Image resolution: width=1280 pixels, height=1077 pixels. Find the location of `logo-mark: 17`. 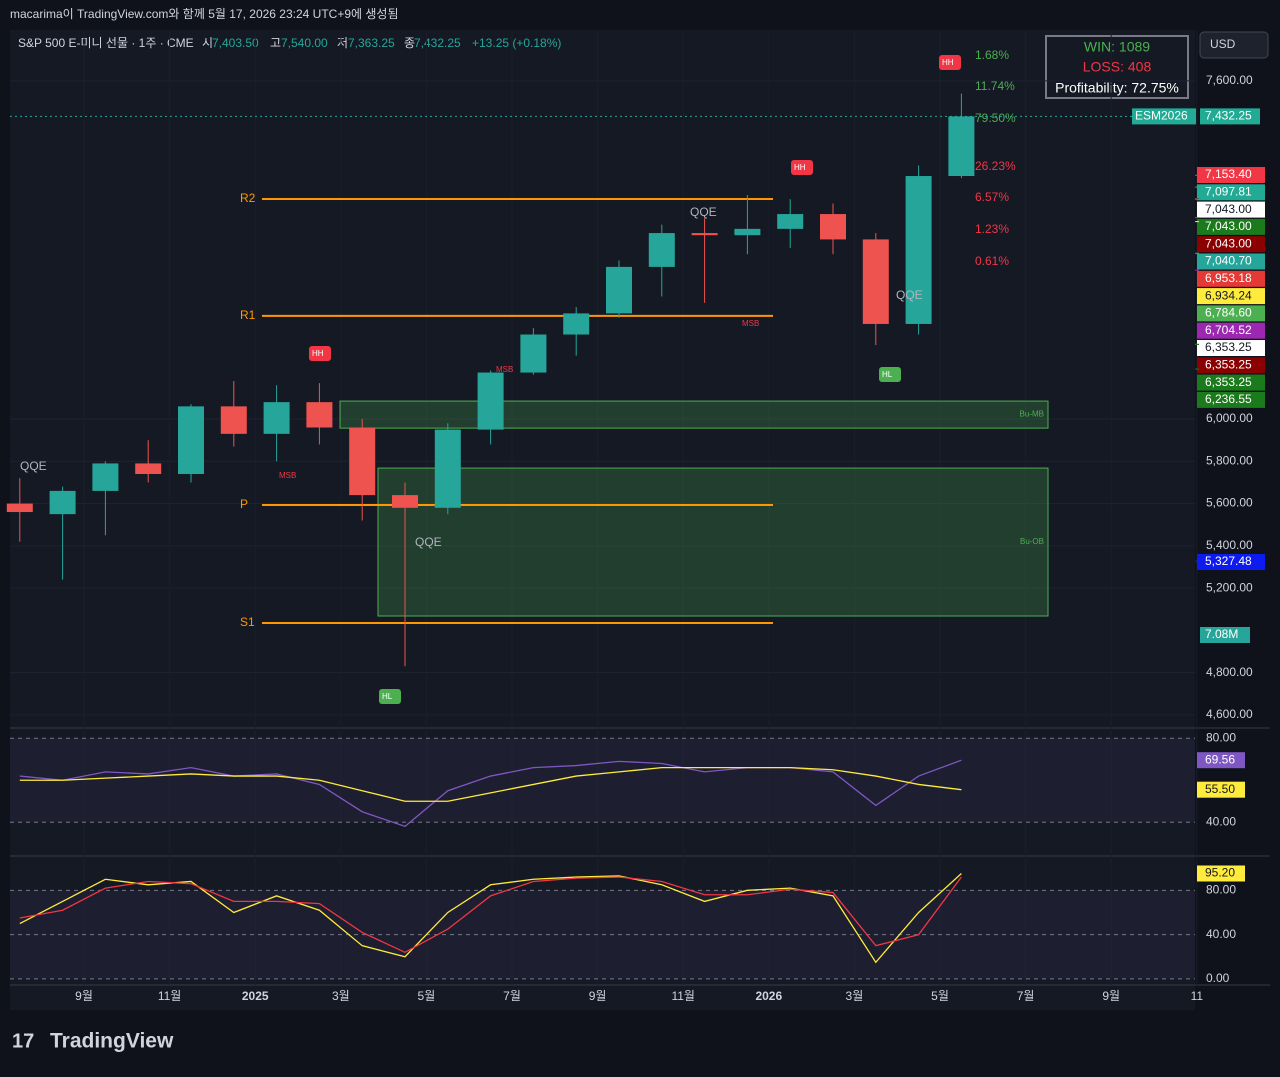

logo-mark: 17 is located at coordinates (23, 1041).